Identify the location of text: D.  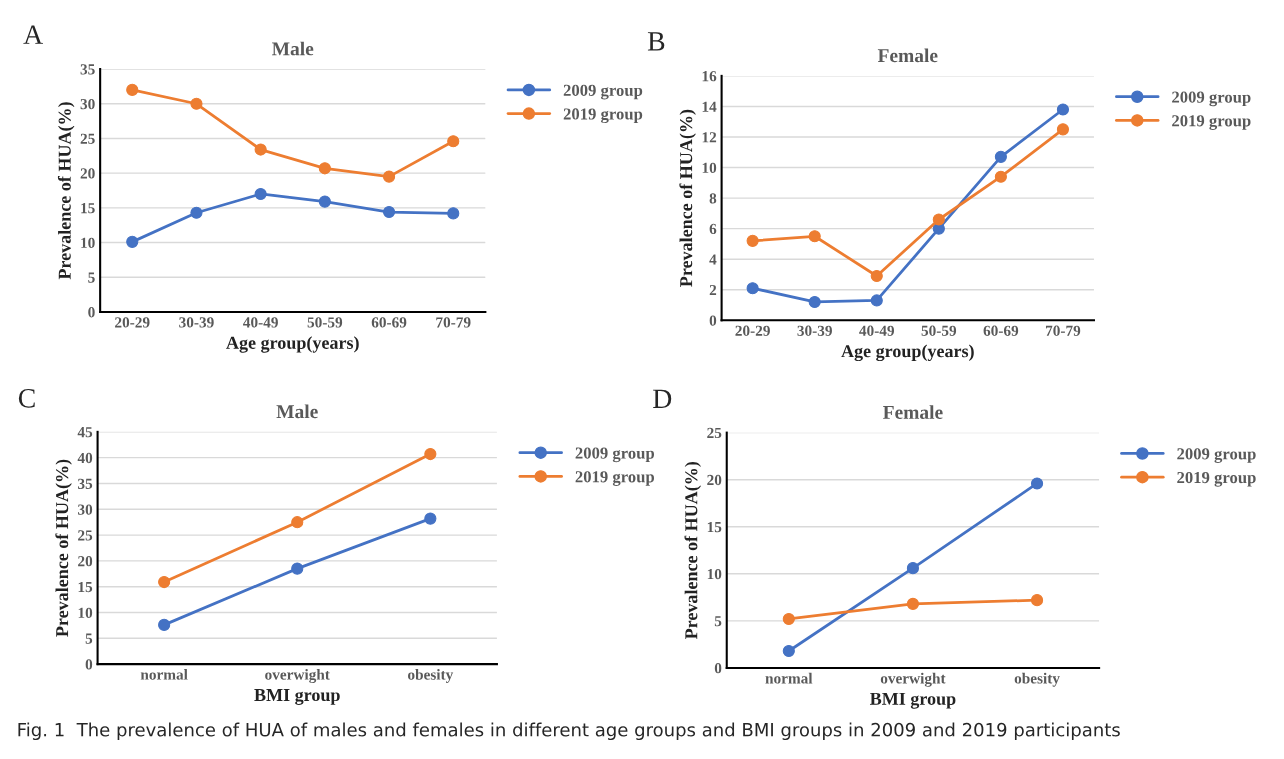
(662, 398).